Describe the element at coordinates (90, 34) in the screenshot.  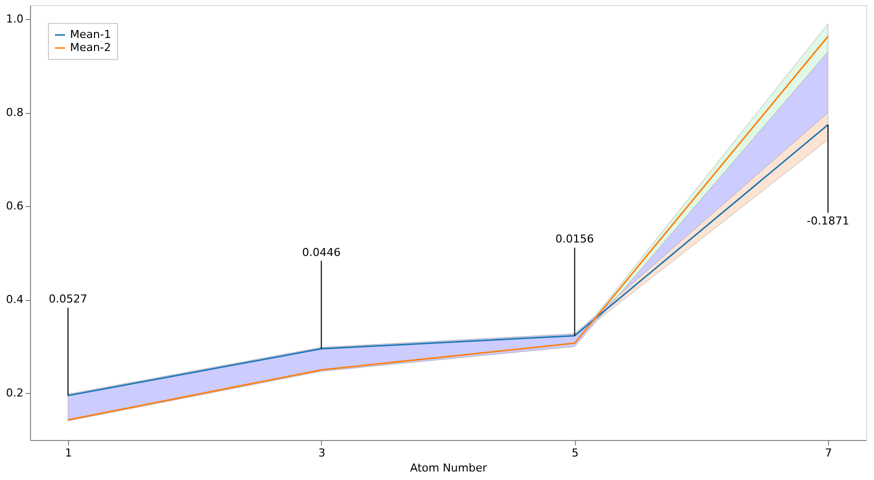
I see `legend-label: Mean-1` at that location.